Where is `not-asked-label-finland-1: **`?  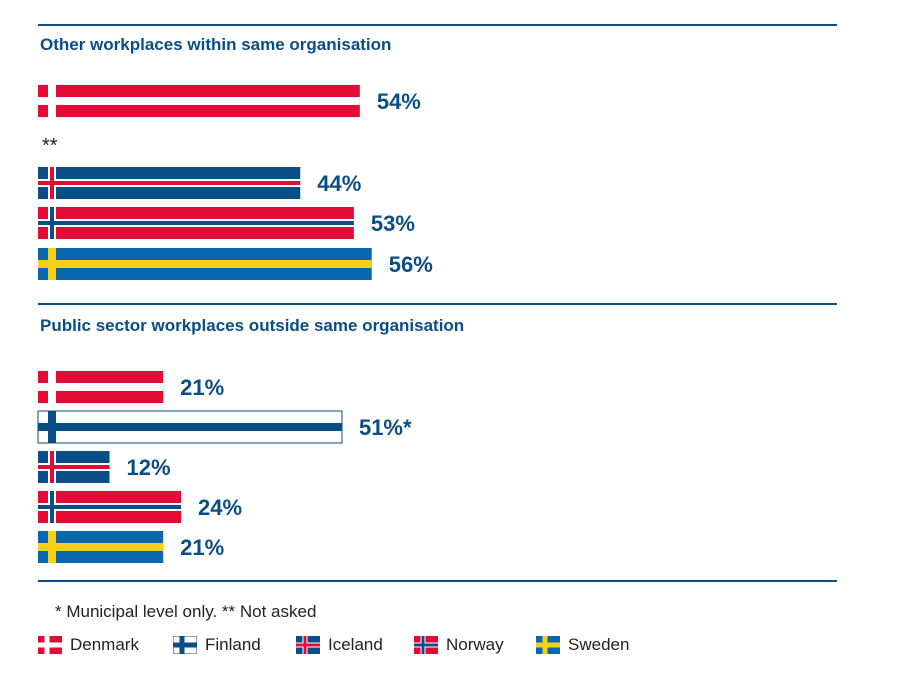
not-asked-label-finland-1: ** is located at coordinates (50, 146).